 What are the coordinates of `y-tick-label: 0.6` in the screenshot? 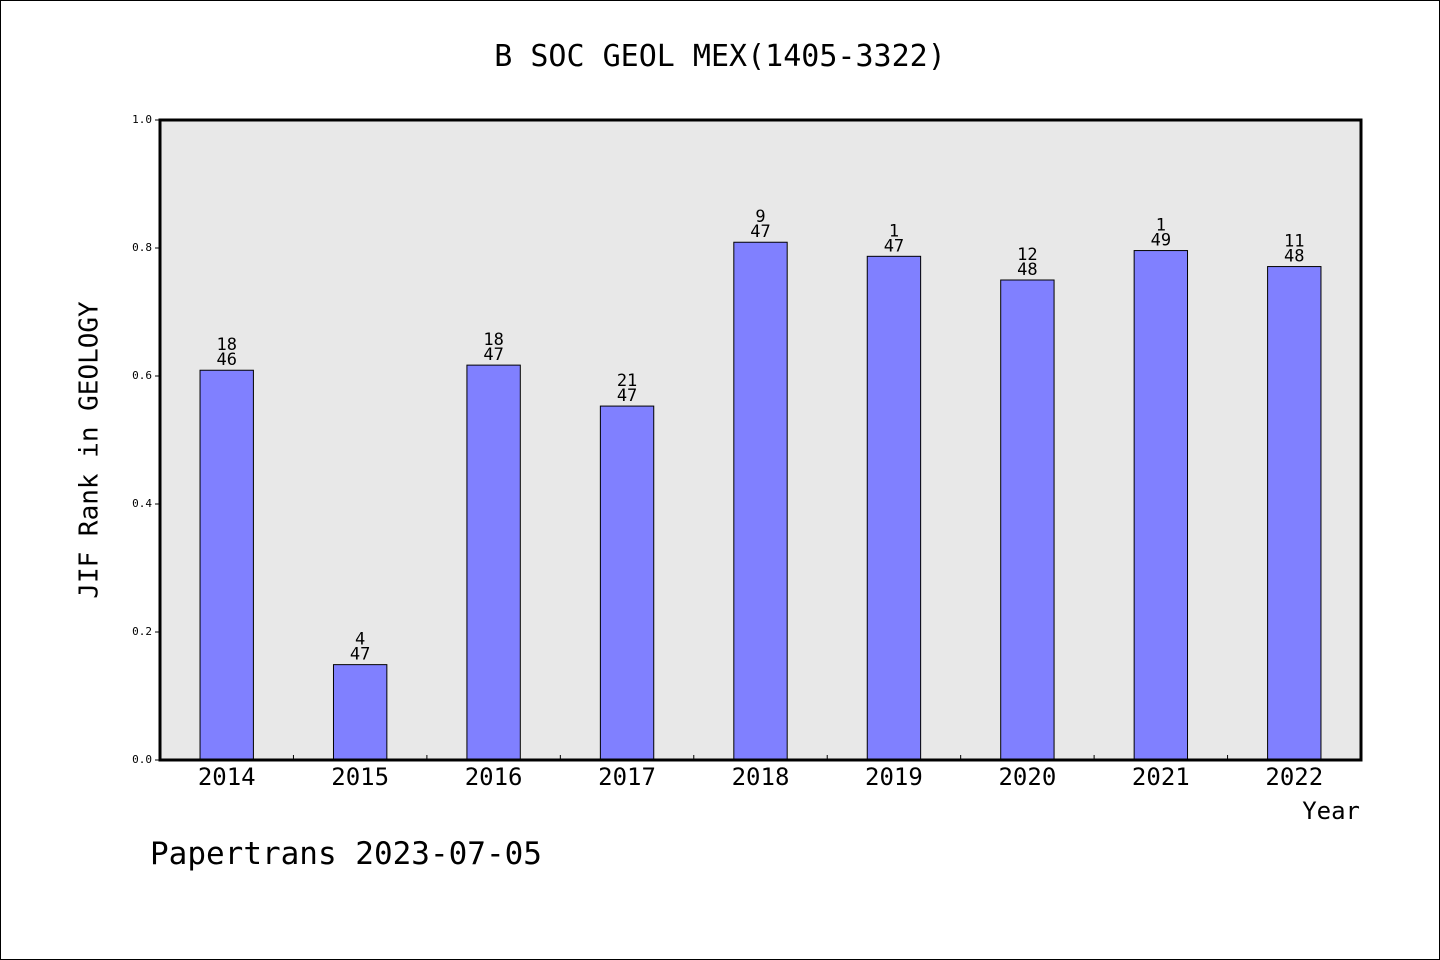 It's located at (142, 375).